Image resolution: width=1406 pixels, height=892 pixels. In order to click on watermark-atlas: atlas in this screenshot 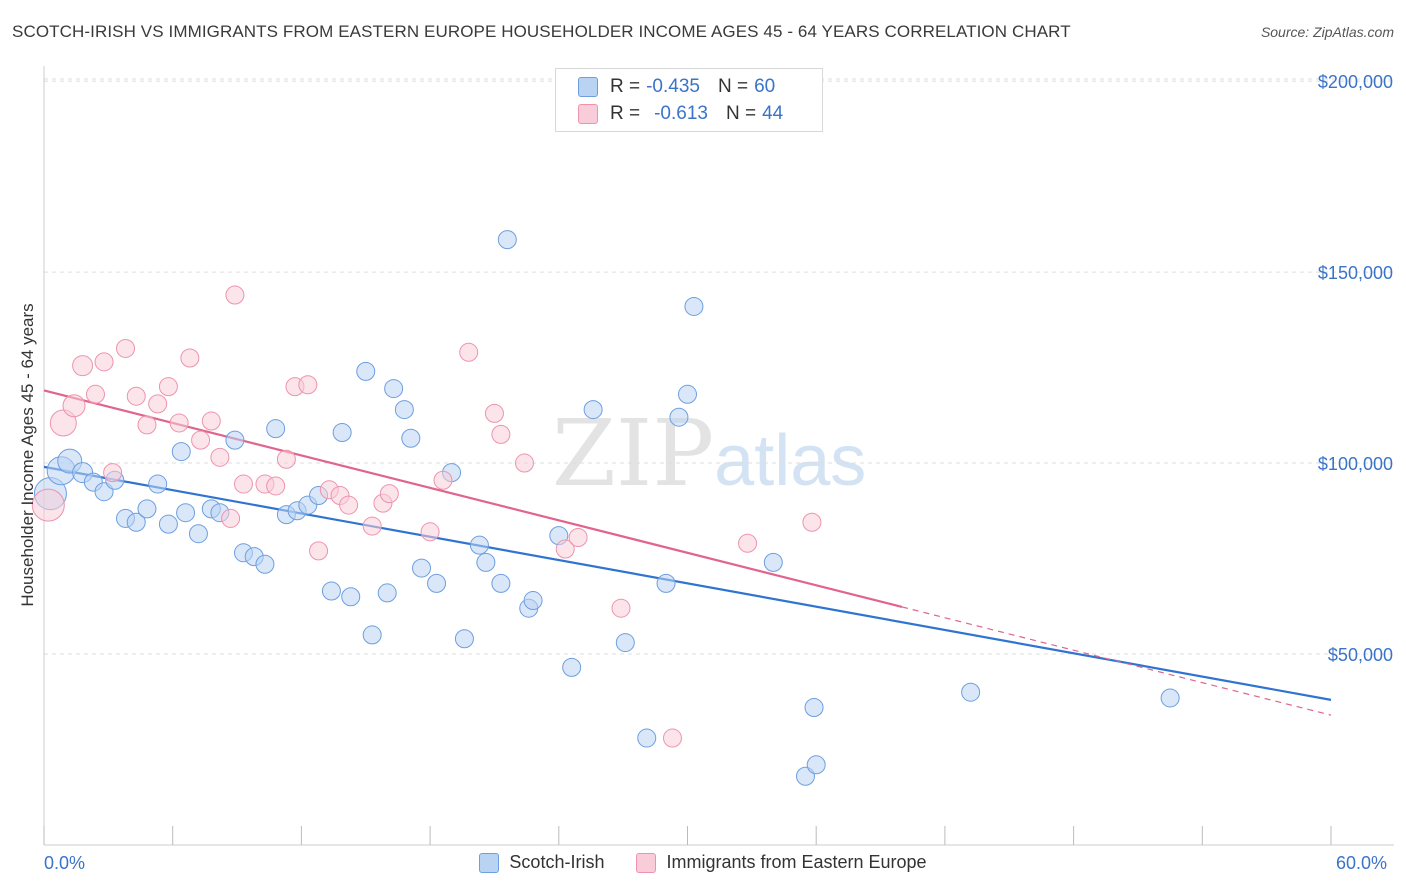, I will do `click(790, 461)`.